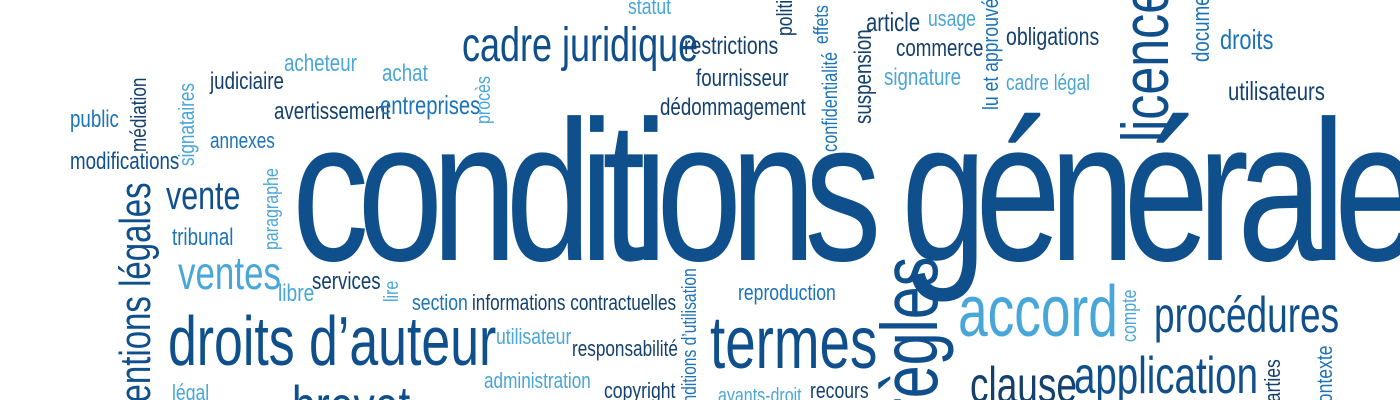  Describe the element at coordinates (125, 161) in the screenshot. I see `word-modifications: modifications` at that location.